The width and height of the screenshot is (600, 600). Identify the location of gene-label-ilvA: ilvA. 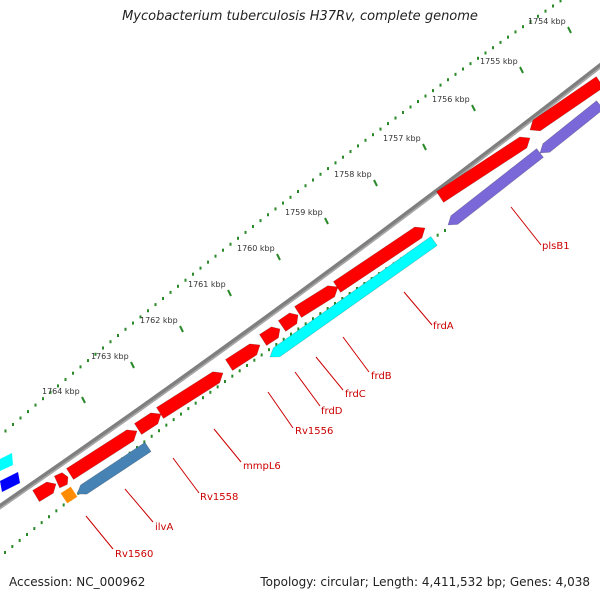
(164, 527).